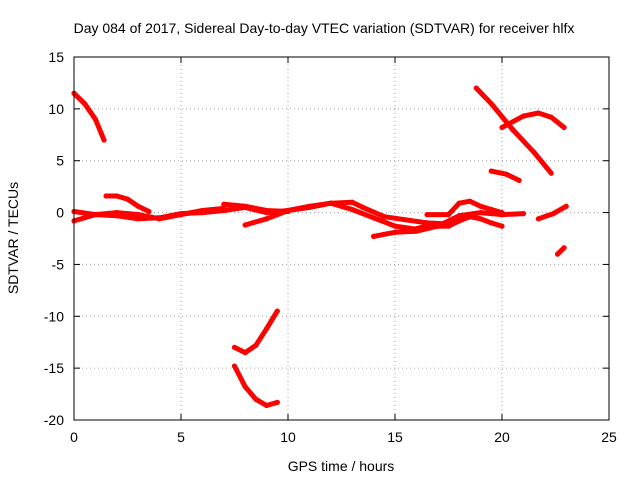 The width and height of the screenshot is (640, 480). Describe the element at coordinates (54, 316) in the screenshot. I see `y-tick-label: -10` at that location.